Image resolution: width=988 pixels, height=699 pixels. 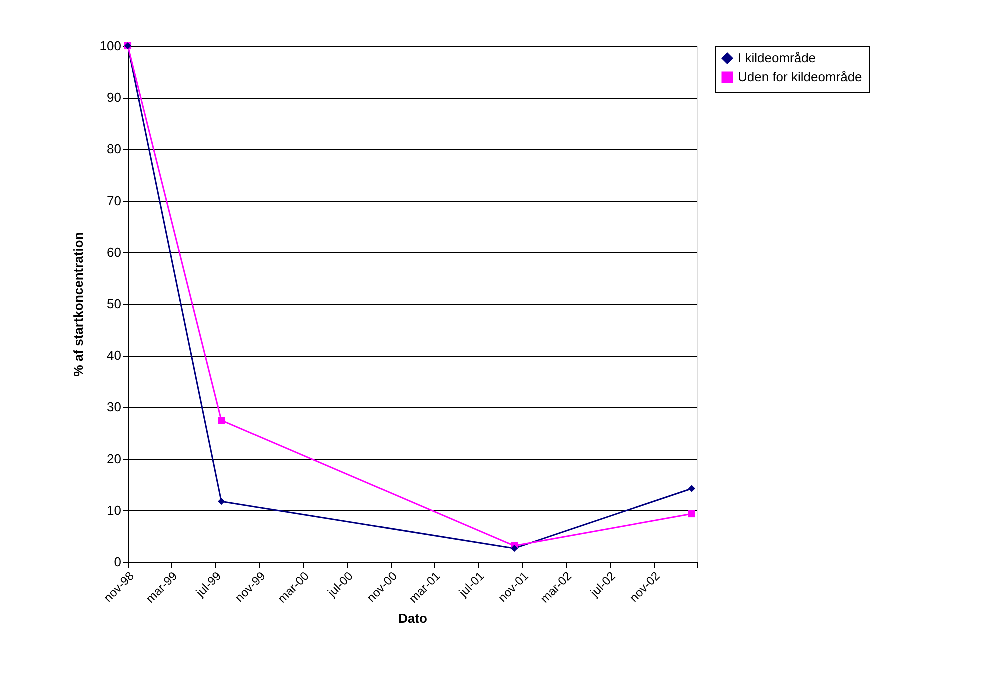 I want to click on legend-label: I kildeområde, so click(x=777, y=58).